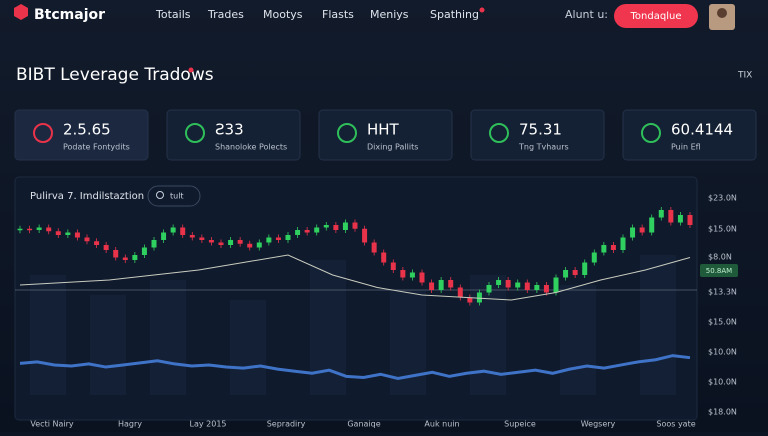 The height and width of the screenshot is (436, 768). Describe the element at coordinates (191, 70) in the screenshot. I see `title-dot` at that location.